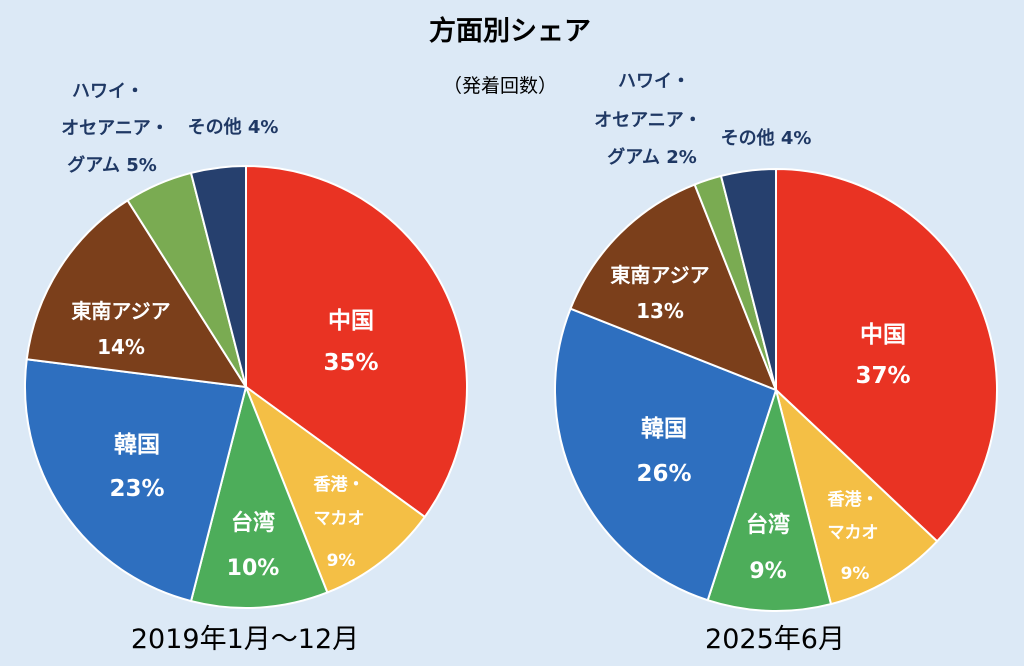 This screenshot has width=1024, height=666. I want to click on slice-value-korea: 26%, so click(663, 474).